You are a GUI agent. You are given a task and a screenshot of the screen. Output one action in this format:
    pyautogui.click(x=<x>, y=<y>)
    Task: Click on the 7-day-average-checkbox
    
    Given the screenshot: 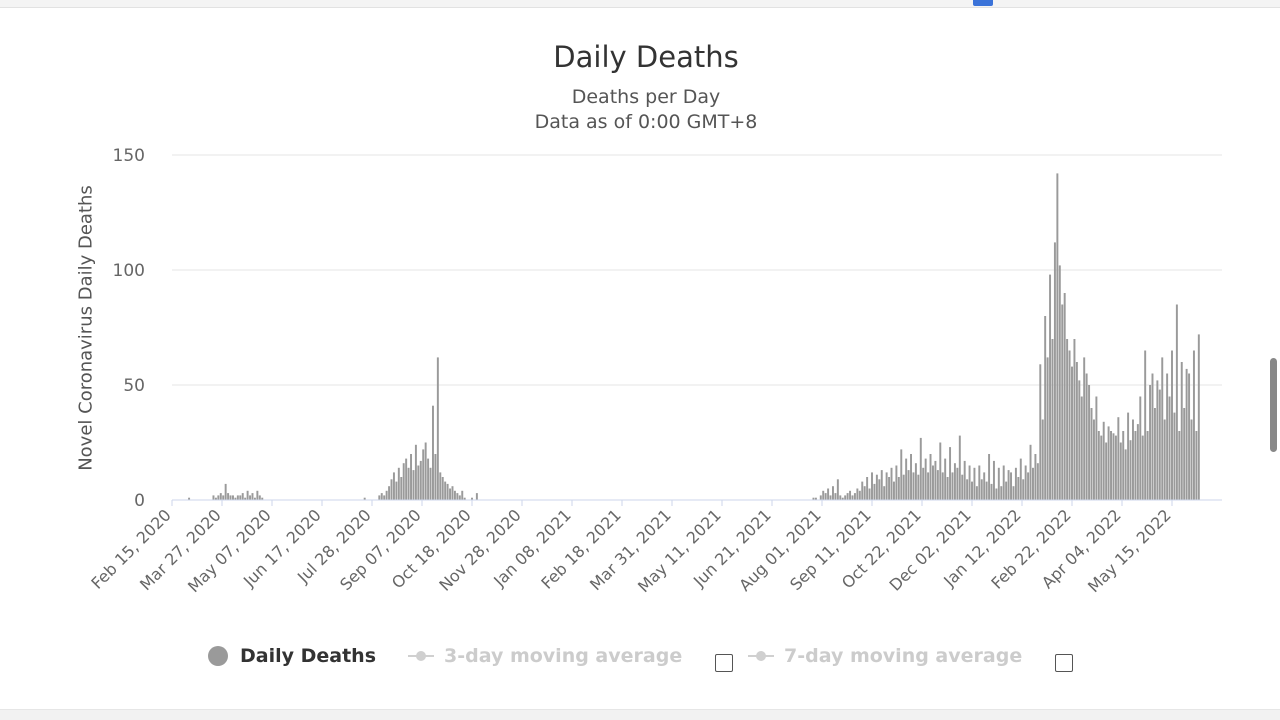 What is the action you would take?
    pyautogui.click(x=1064, y=663)
    